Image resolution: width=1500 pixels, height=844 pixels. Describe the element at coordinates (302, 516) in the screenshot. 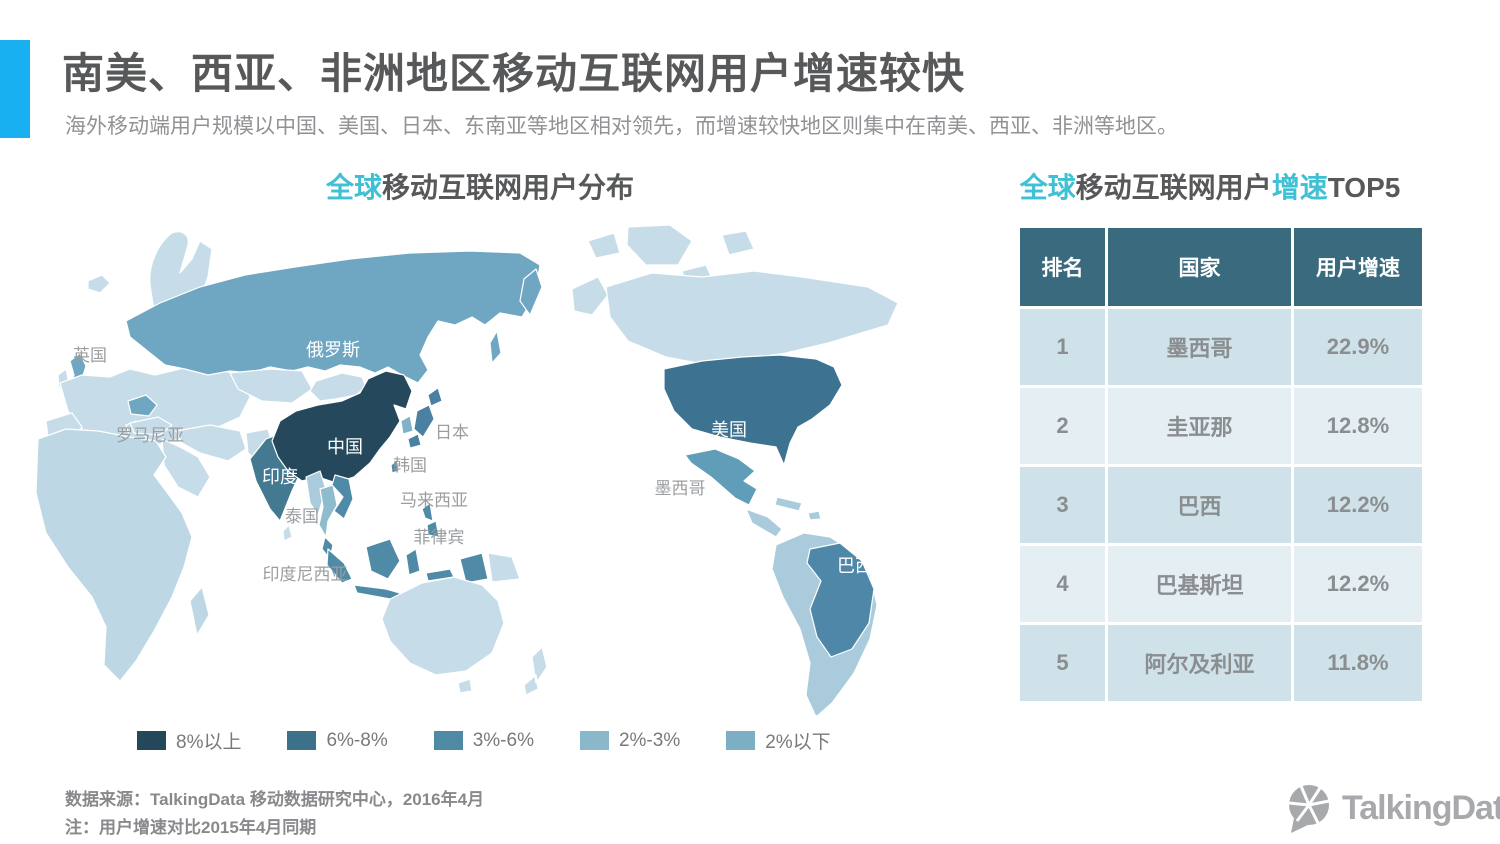

I see `map-label-thailand: 泰国` at that location.